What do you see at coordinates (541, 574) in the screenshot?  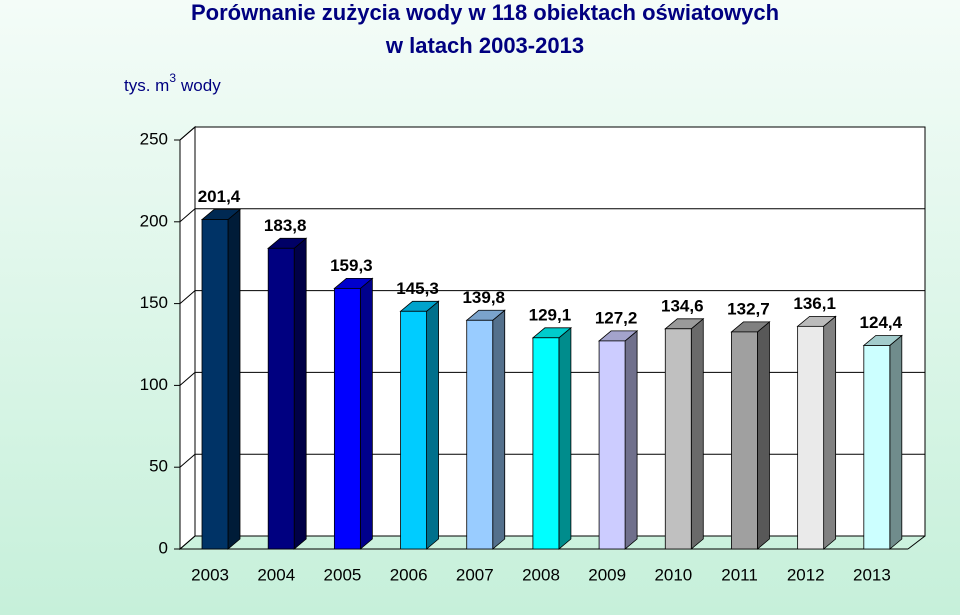 I see `x-tick-label: 2008` at bounding box center [541, 574].